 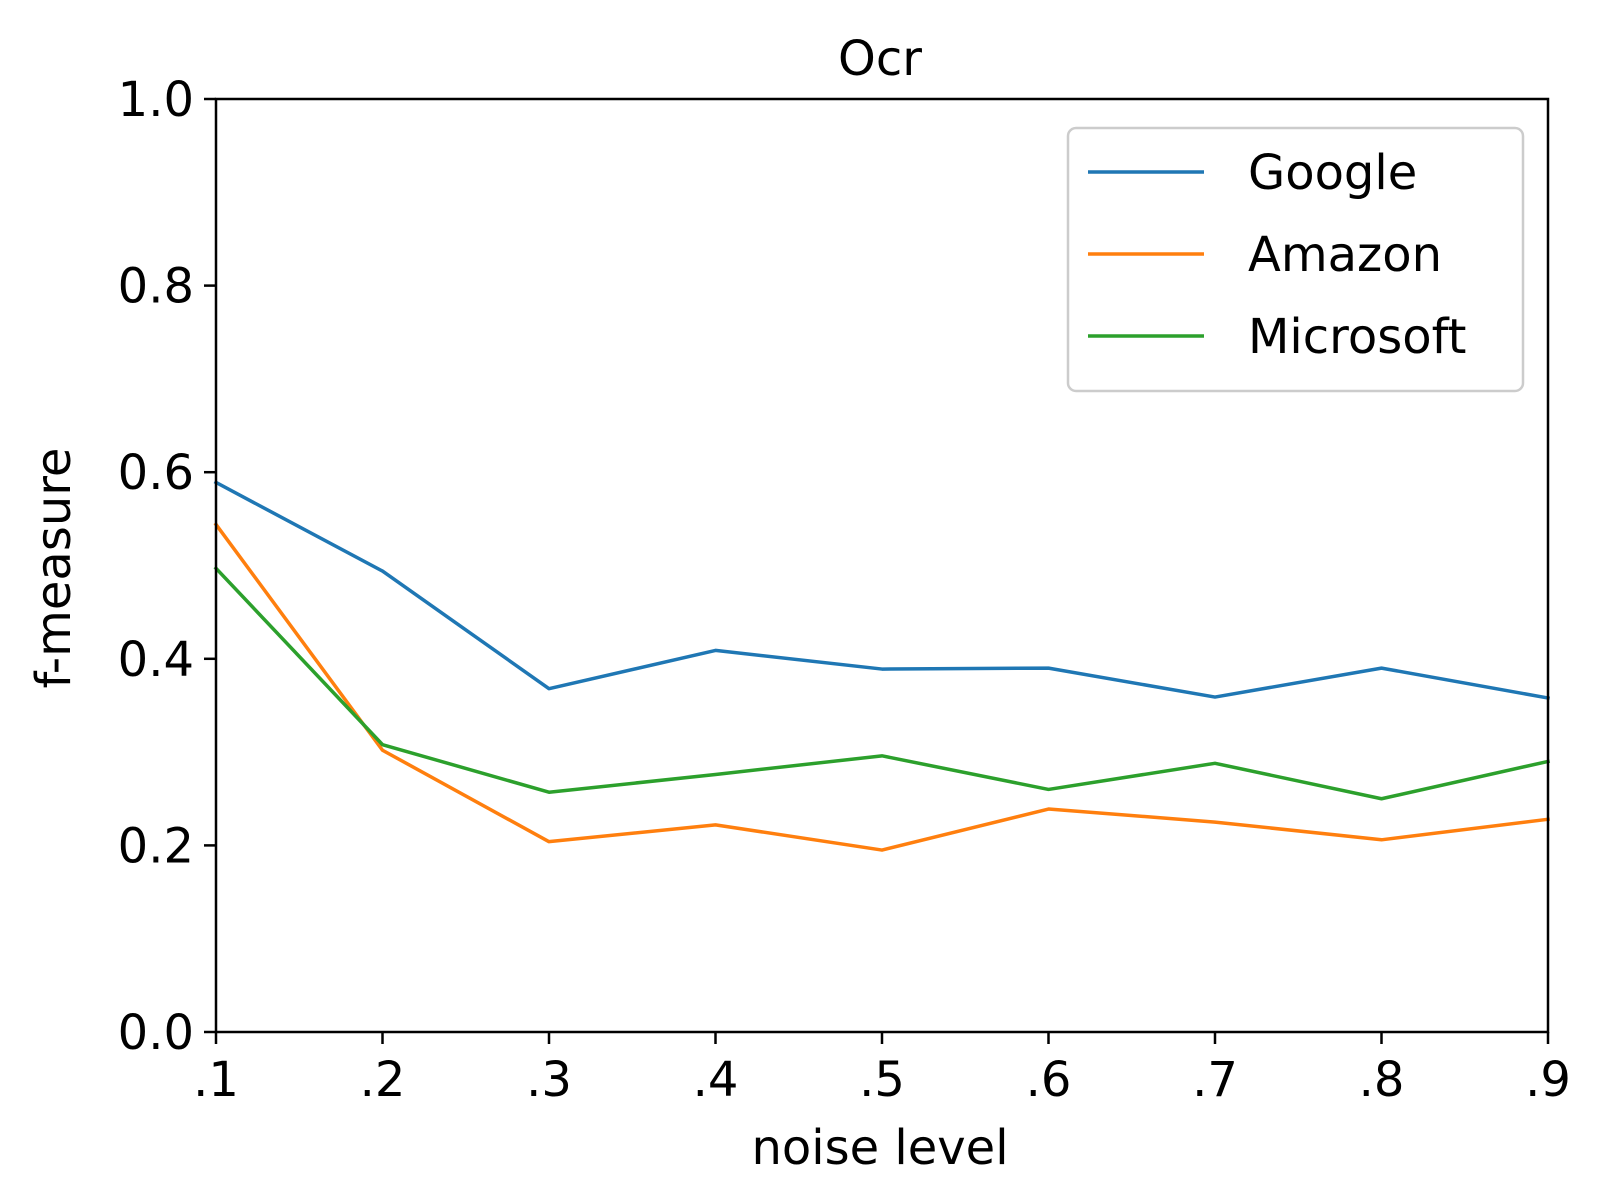 What do you see at coordinates (216, 1080) in the screenshot?
I see `x-tick-label: .1` at bounding box center [216, 1080].